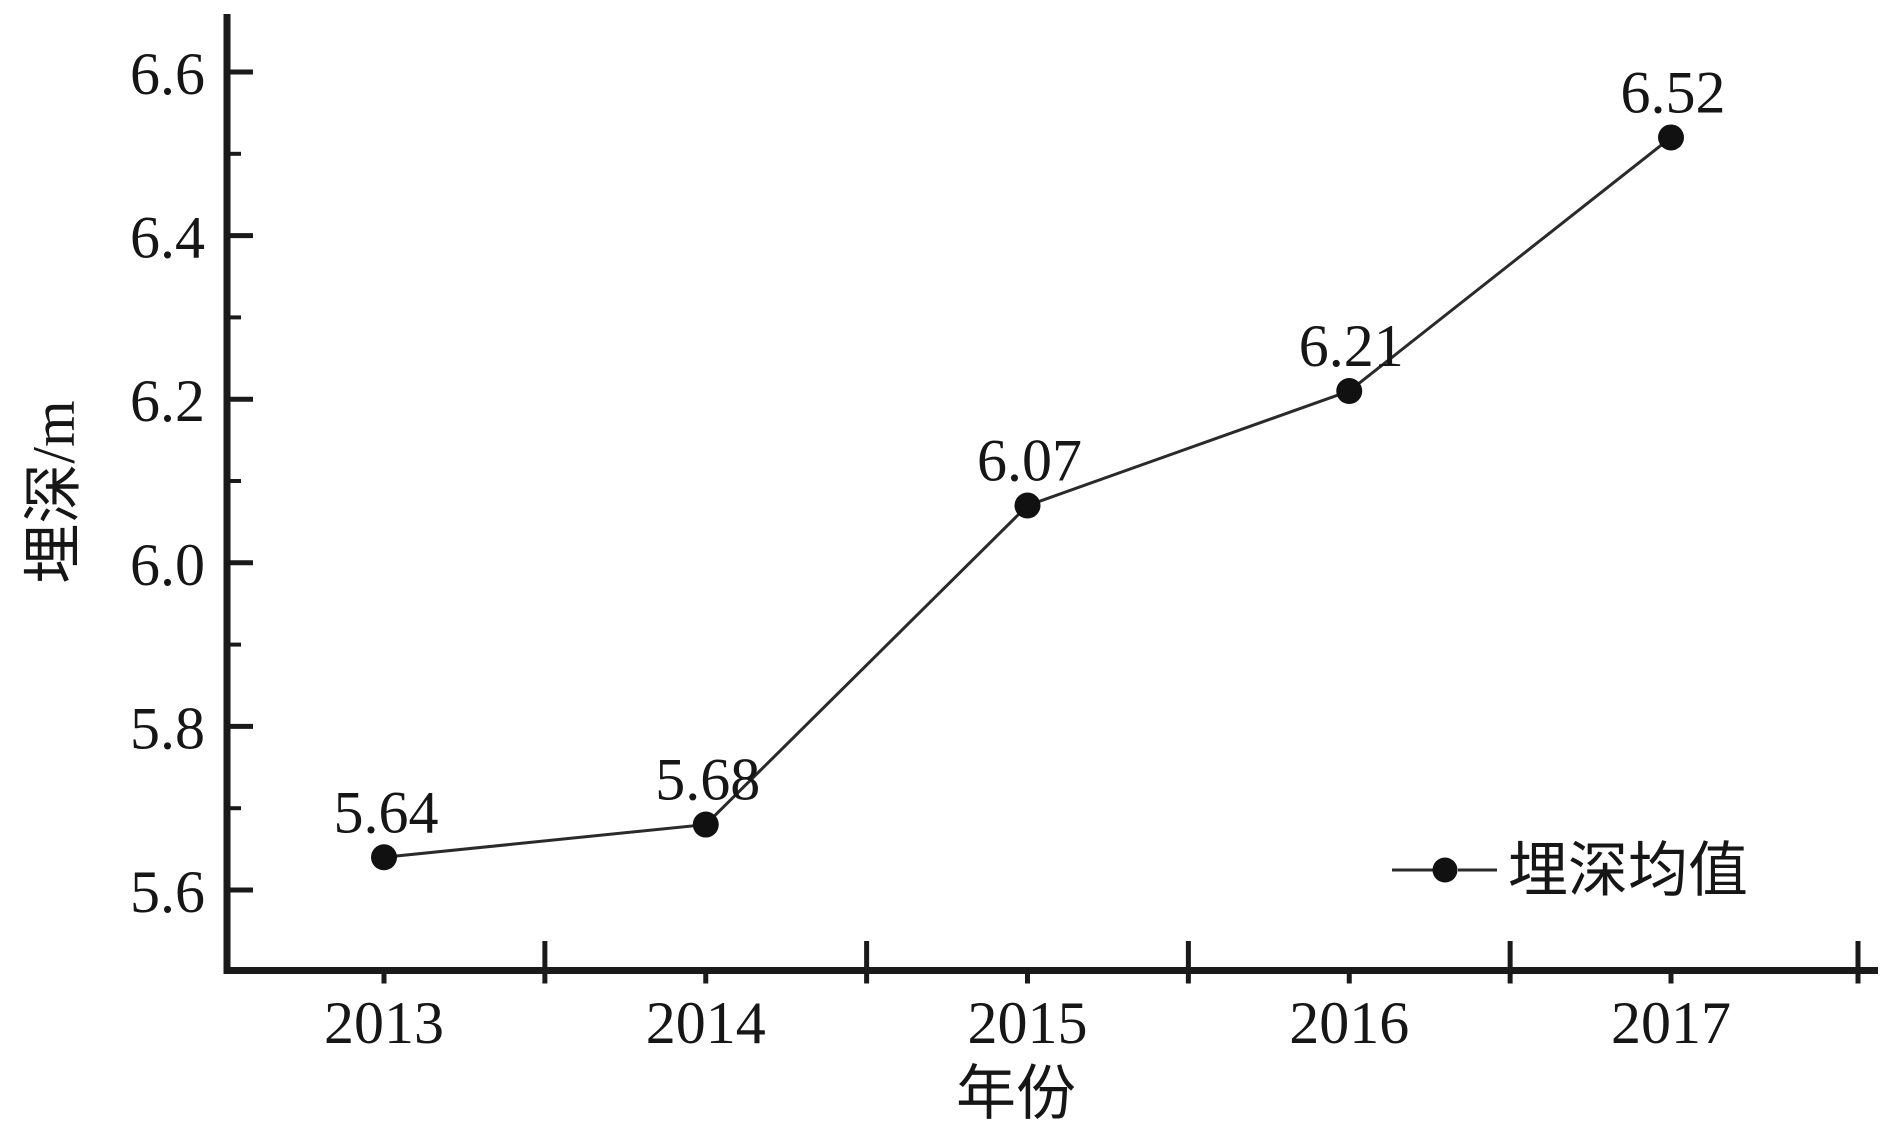 Image resolution: width=1890 pixels, height=1139 pixels. I want to click on data-point-marker-2015, so click(1027, 505).